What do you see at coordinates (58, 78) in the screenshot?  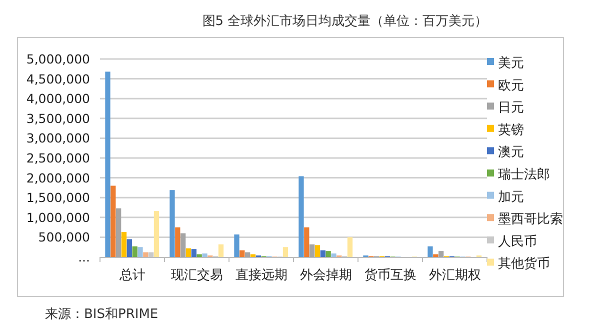 I see `y-tick-label: 4,500,000` at bounding box center [58, 78].